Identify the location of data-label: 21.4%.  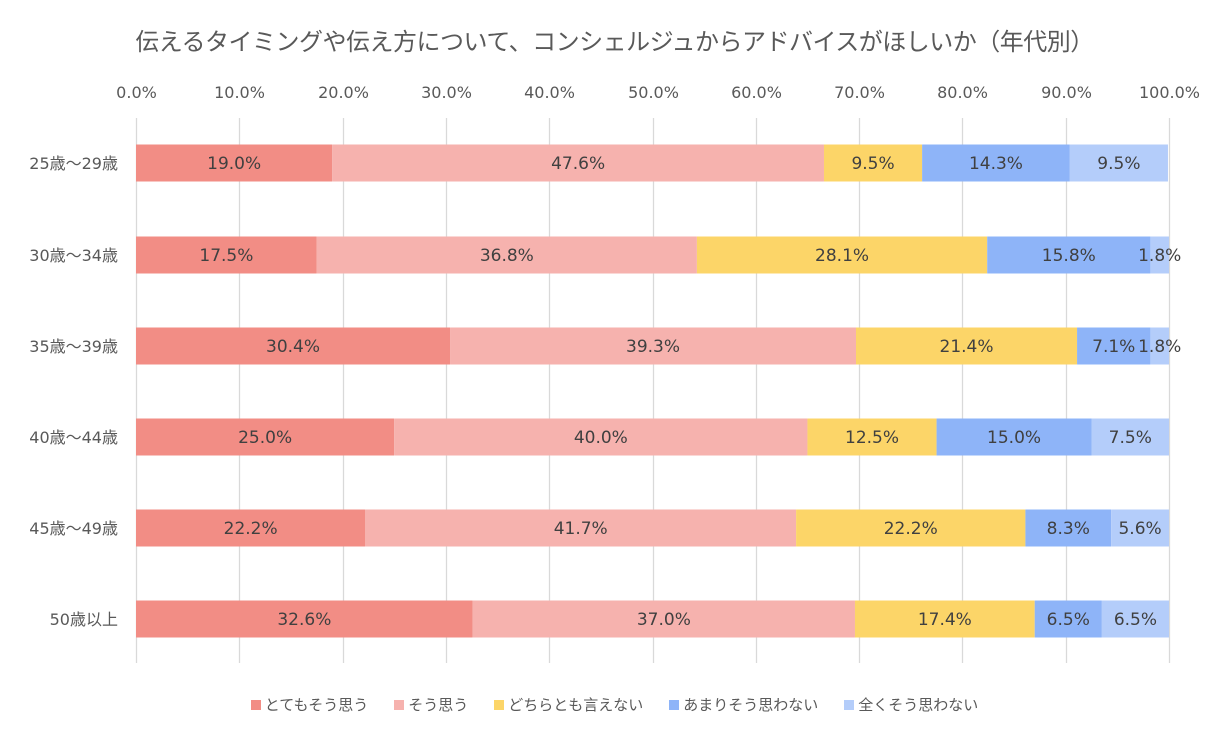
(967, 347).